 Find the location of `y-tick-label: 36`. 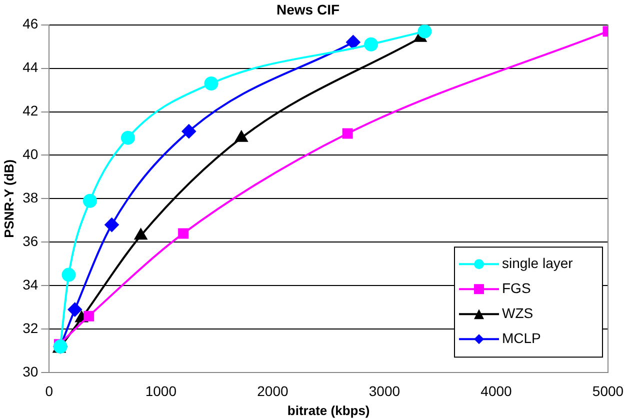

y-tick-label: 36 is located at coordinates (30, 241).